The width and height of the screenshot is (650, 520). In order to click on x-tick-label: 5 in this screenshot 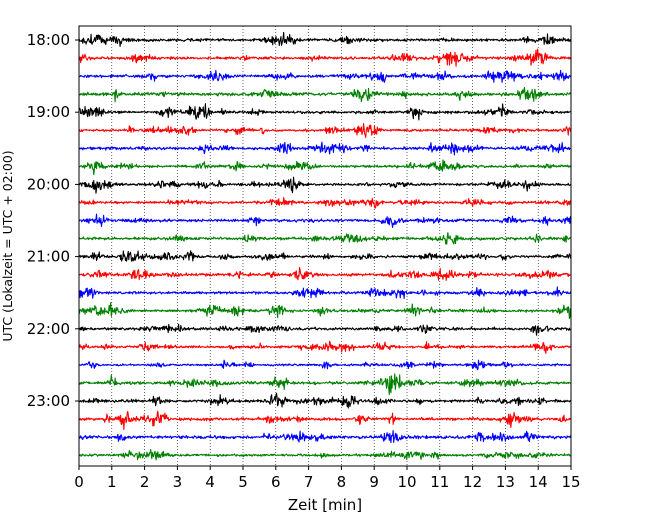, I will do `click(243, 482)`.